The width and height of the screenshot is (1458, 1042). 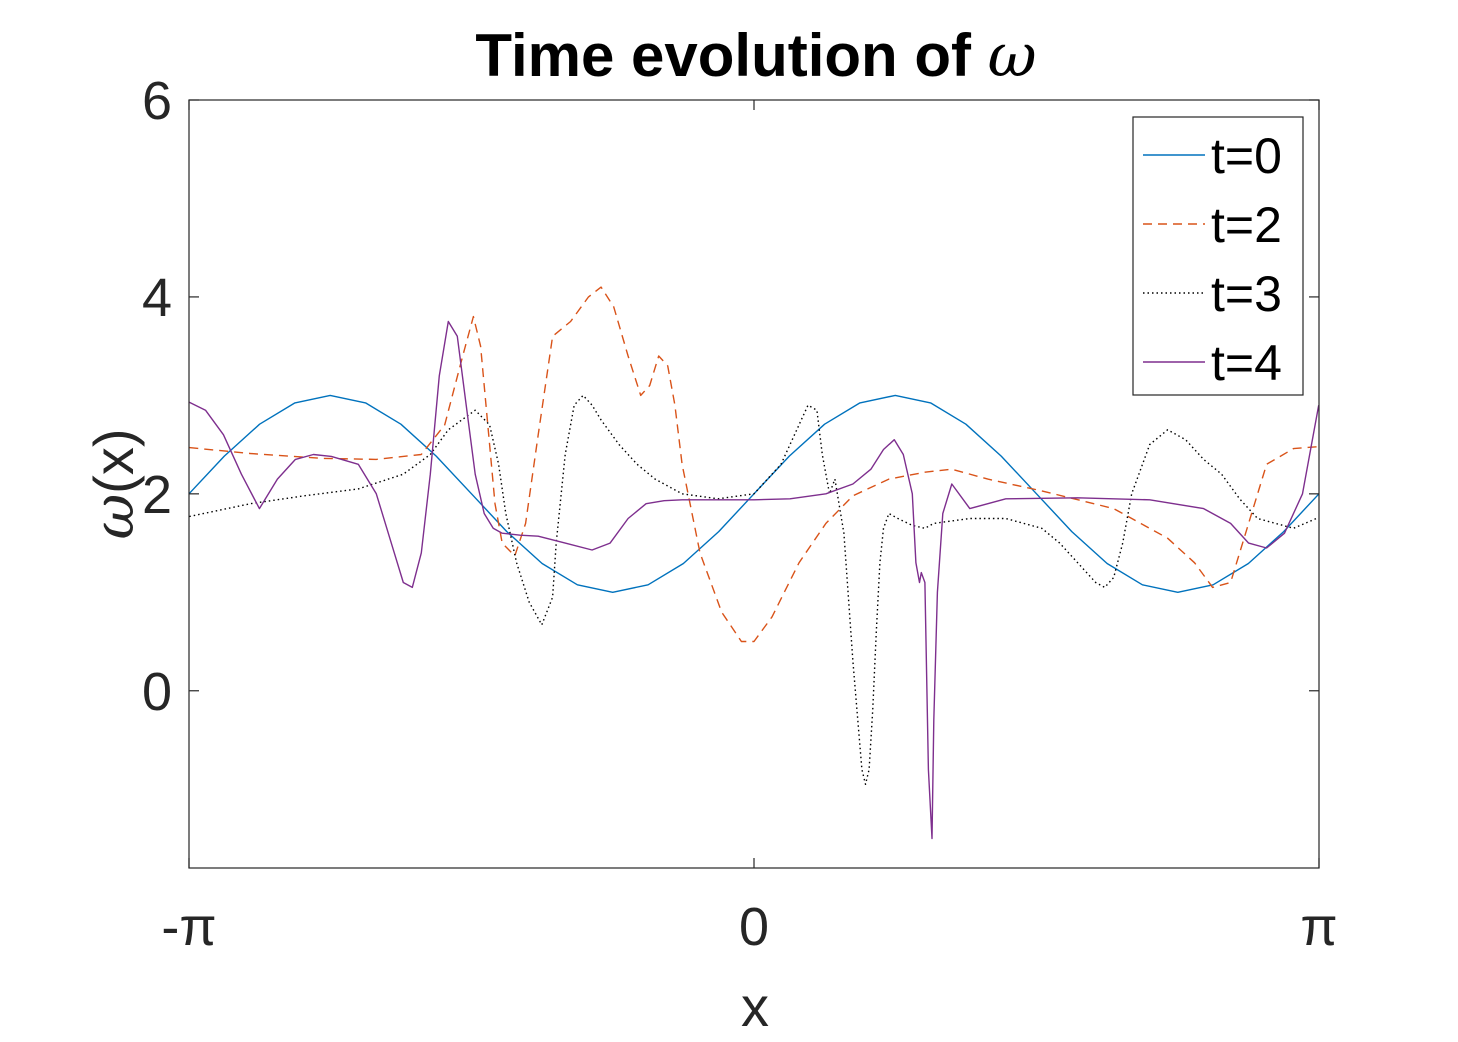 I want to click on y-axis-label: ω(x), so click(x=114, y=484).